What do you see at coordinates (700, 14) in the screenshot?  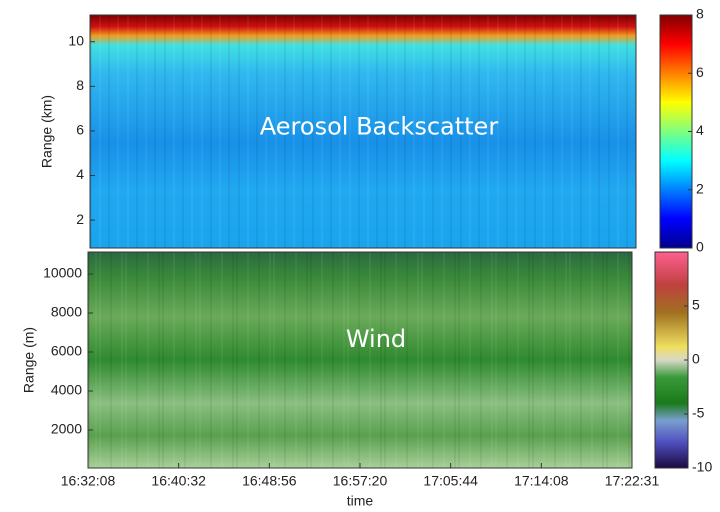 I see `colorbar-tick-label: 8` at bounding box center [700, 14].